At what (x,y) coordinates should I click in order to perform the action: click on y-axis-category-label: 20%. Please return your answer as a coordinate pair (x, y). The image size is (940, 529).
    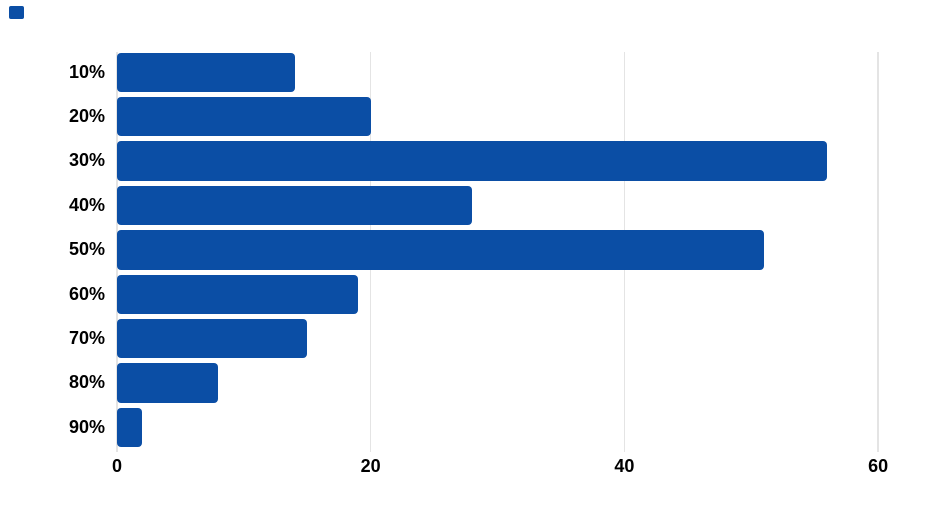
    Looking at the image, I should click on (86, 115).